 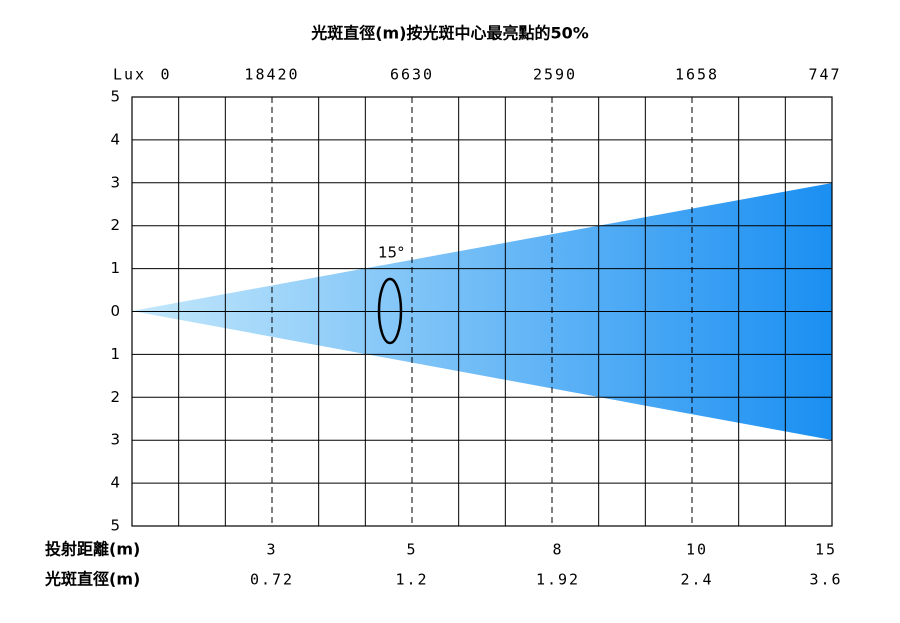 I want to click on distance-label: 投射距離(m), so click(x=92, y=549).